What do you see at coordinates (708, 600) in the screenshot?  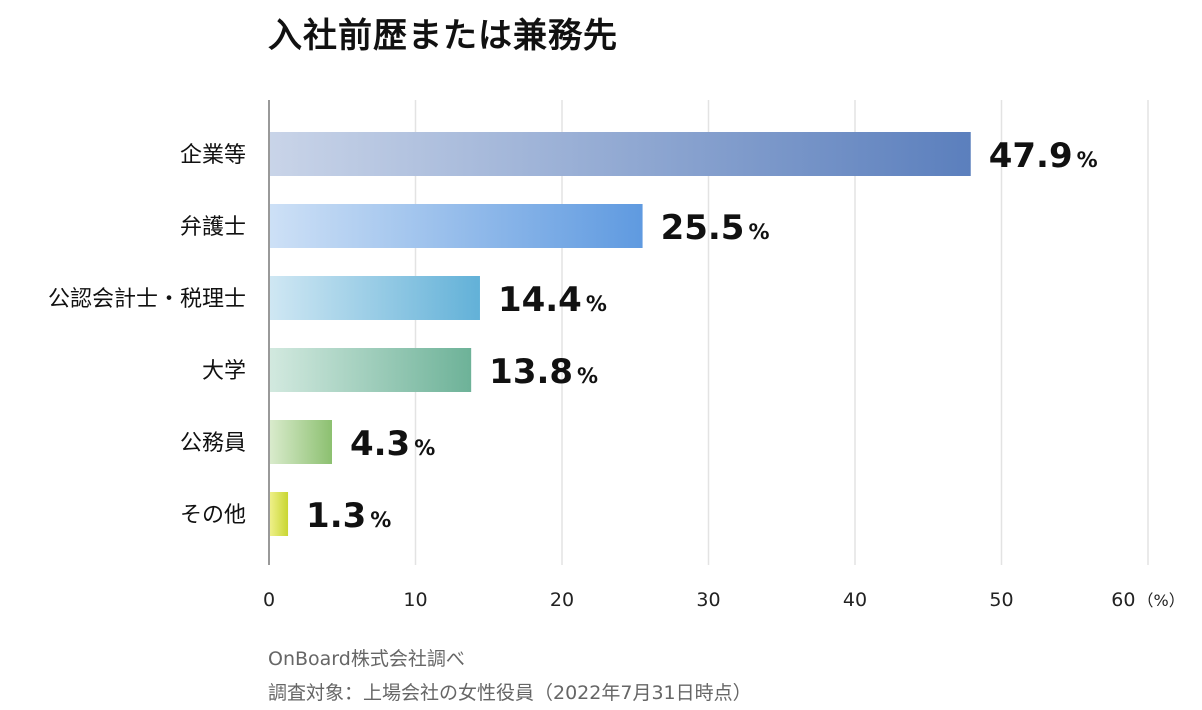 I see `x-tick-label: 30` at bounding box center [708, 600].